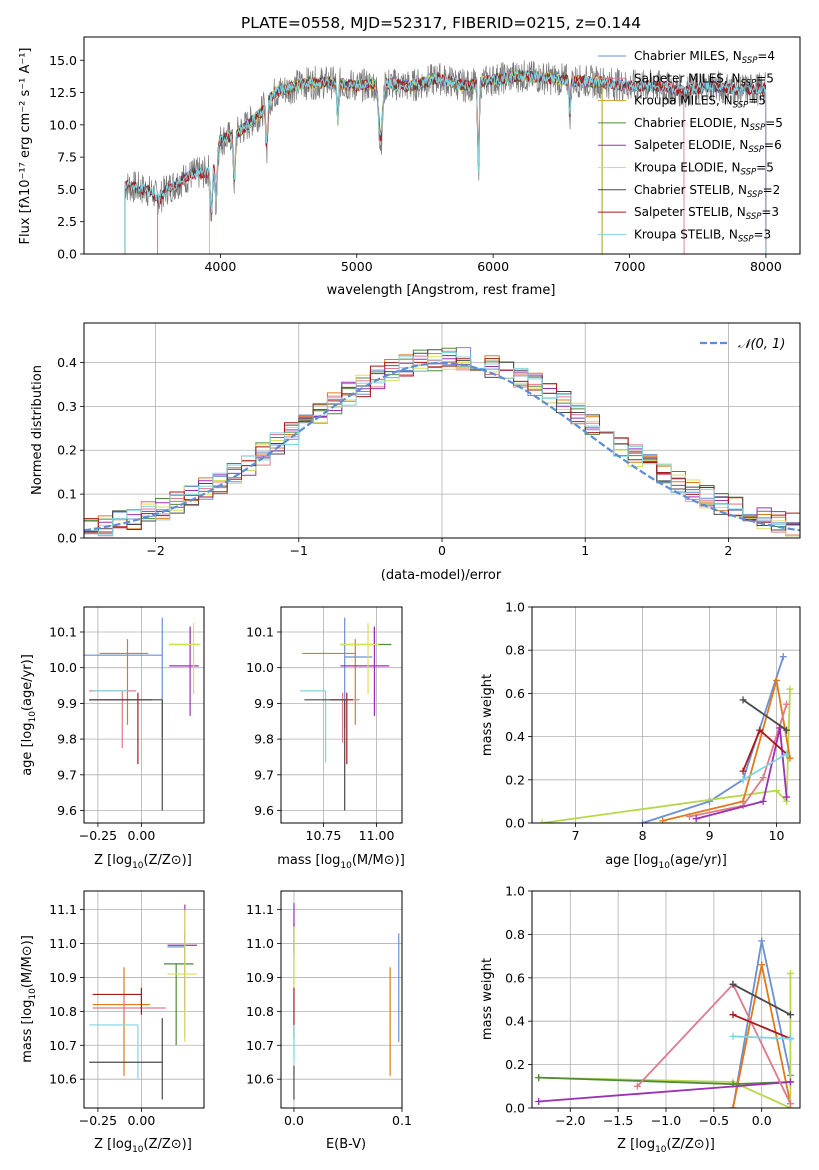  What do you see at coordinates (666, 862) in the screenshot?
I see `x-axis-label: age [log10(age/yr)]` at bounding box center [666, 862].